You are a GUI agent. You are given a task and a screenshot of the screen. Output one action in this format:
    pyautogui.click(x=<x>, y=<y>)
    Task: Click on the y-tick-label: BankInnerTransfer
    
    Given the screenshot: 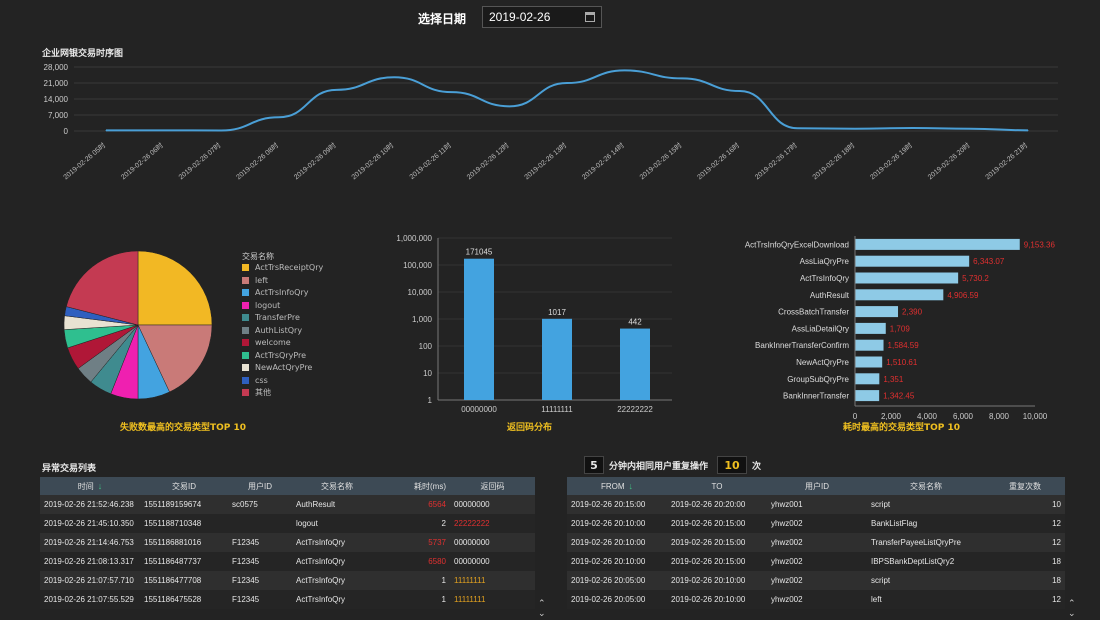 What is the action you would take?
    pyautogui.click(x=816, y=396)
    